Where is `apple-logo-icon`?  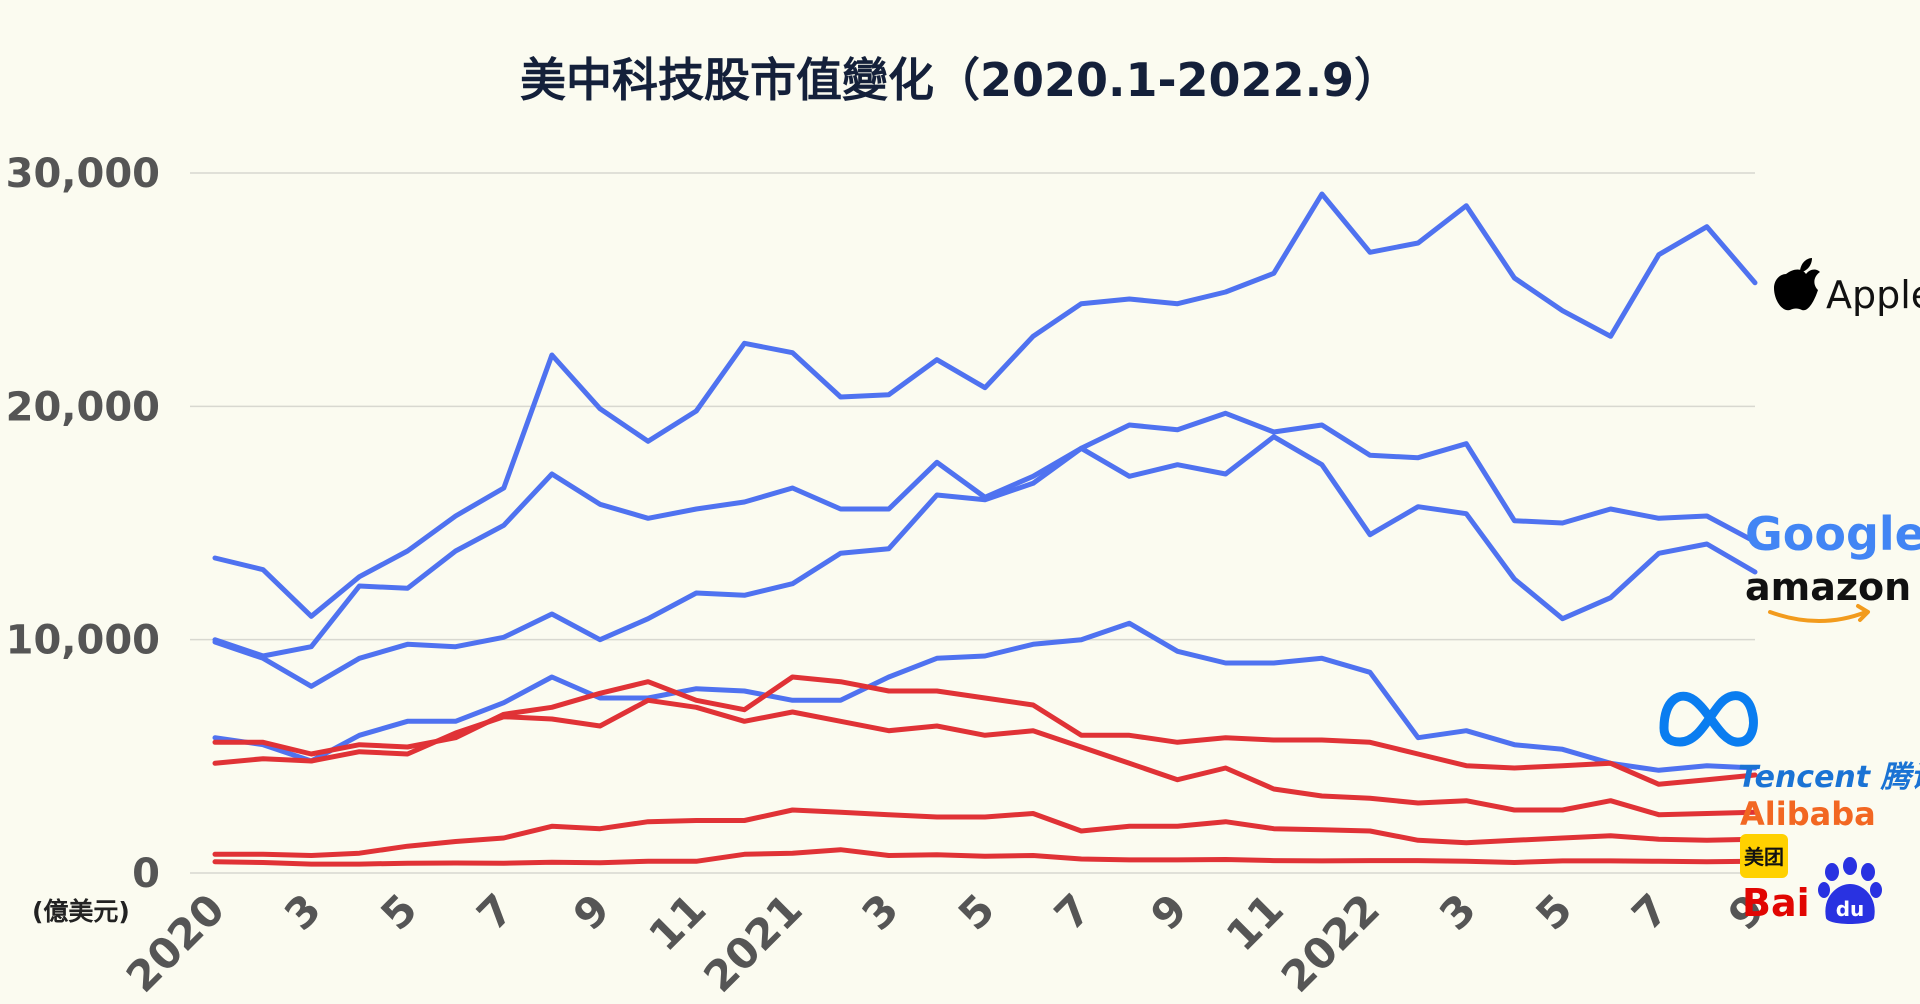 apple-logo-icon is located at coordinates (1797, 284).